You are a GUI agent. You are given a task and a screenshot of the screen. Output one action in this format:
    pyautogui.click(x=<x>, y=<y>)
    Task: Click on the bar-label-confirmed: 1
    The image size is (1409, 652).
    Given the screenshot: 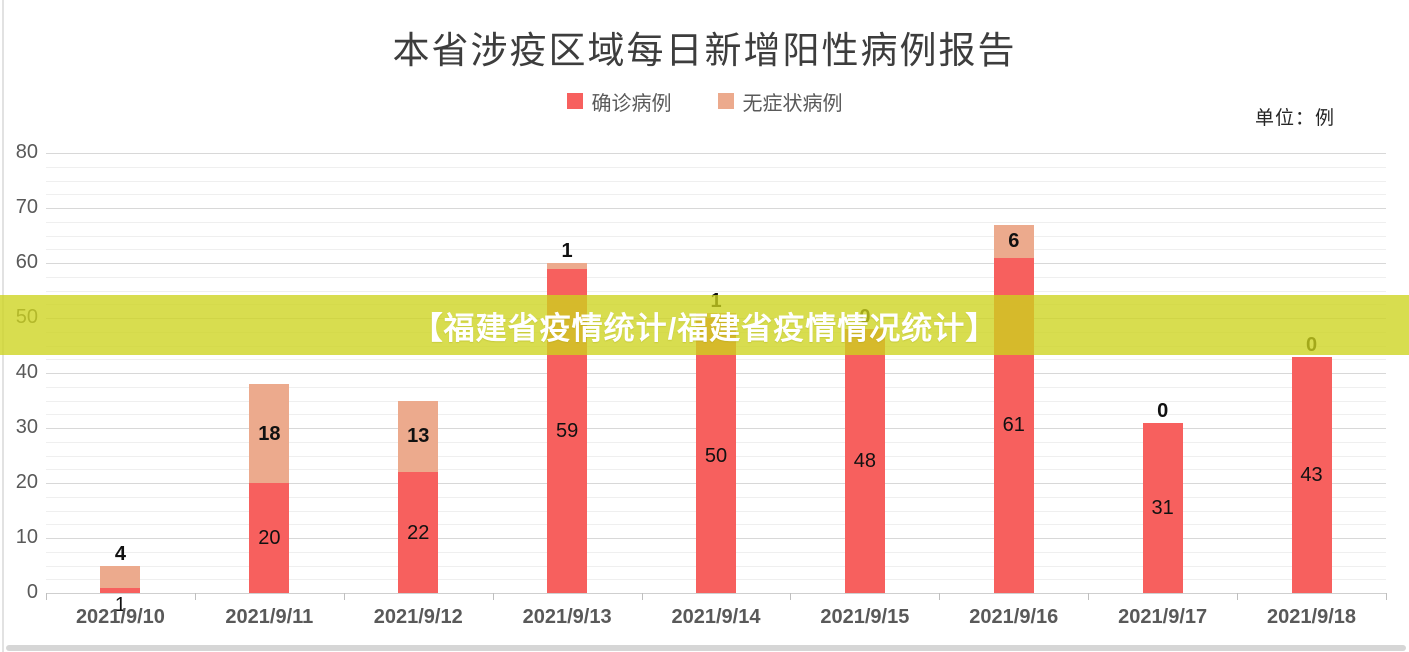 What is the action you would take?
    pyautogui.click(x=120, y=605)
    